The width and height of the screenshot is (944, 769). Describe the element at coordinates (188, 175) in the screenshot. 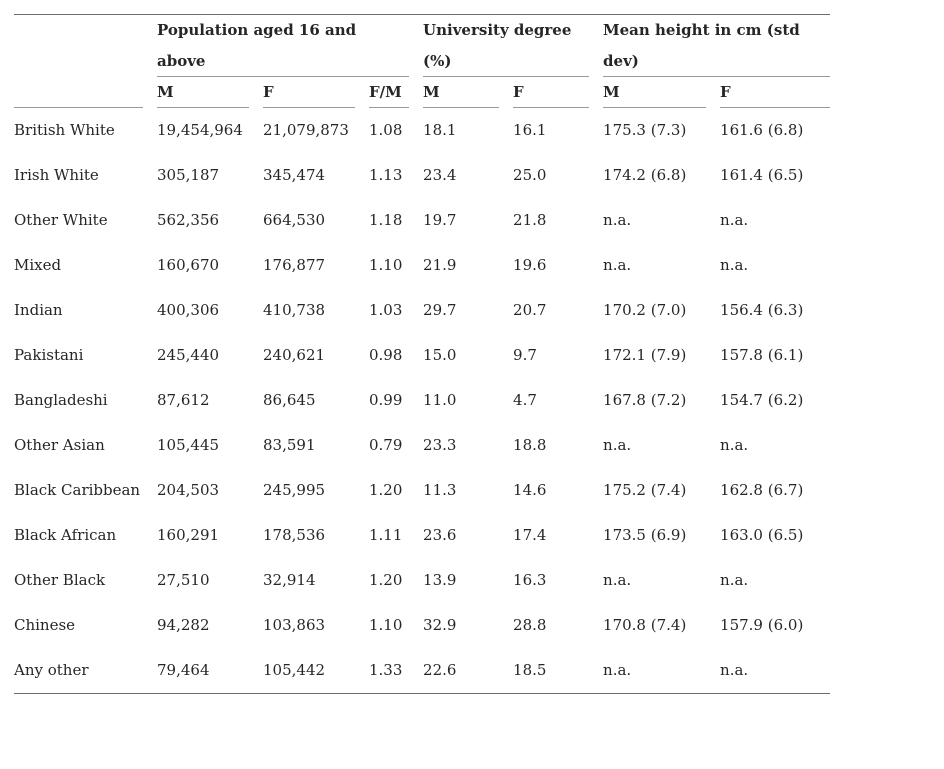

I see `data-cell: 305,187` at that location.